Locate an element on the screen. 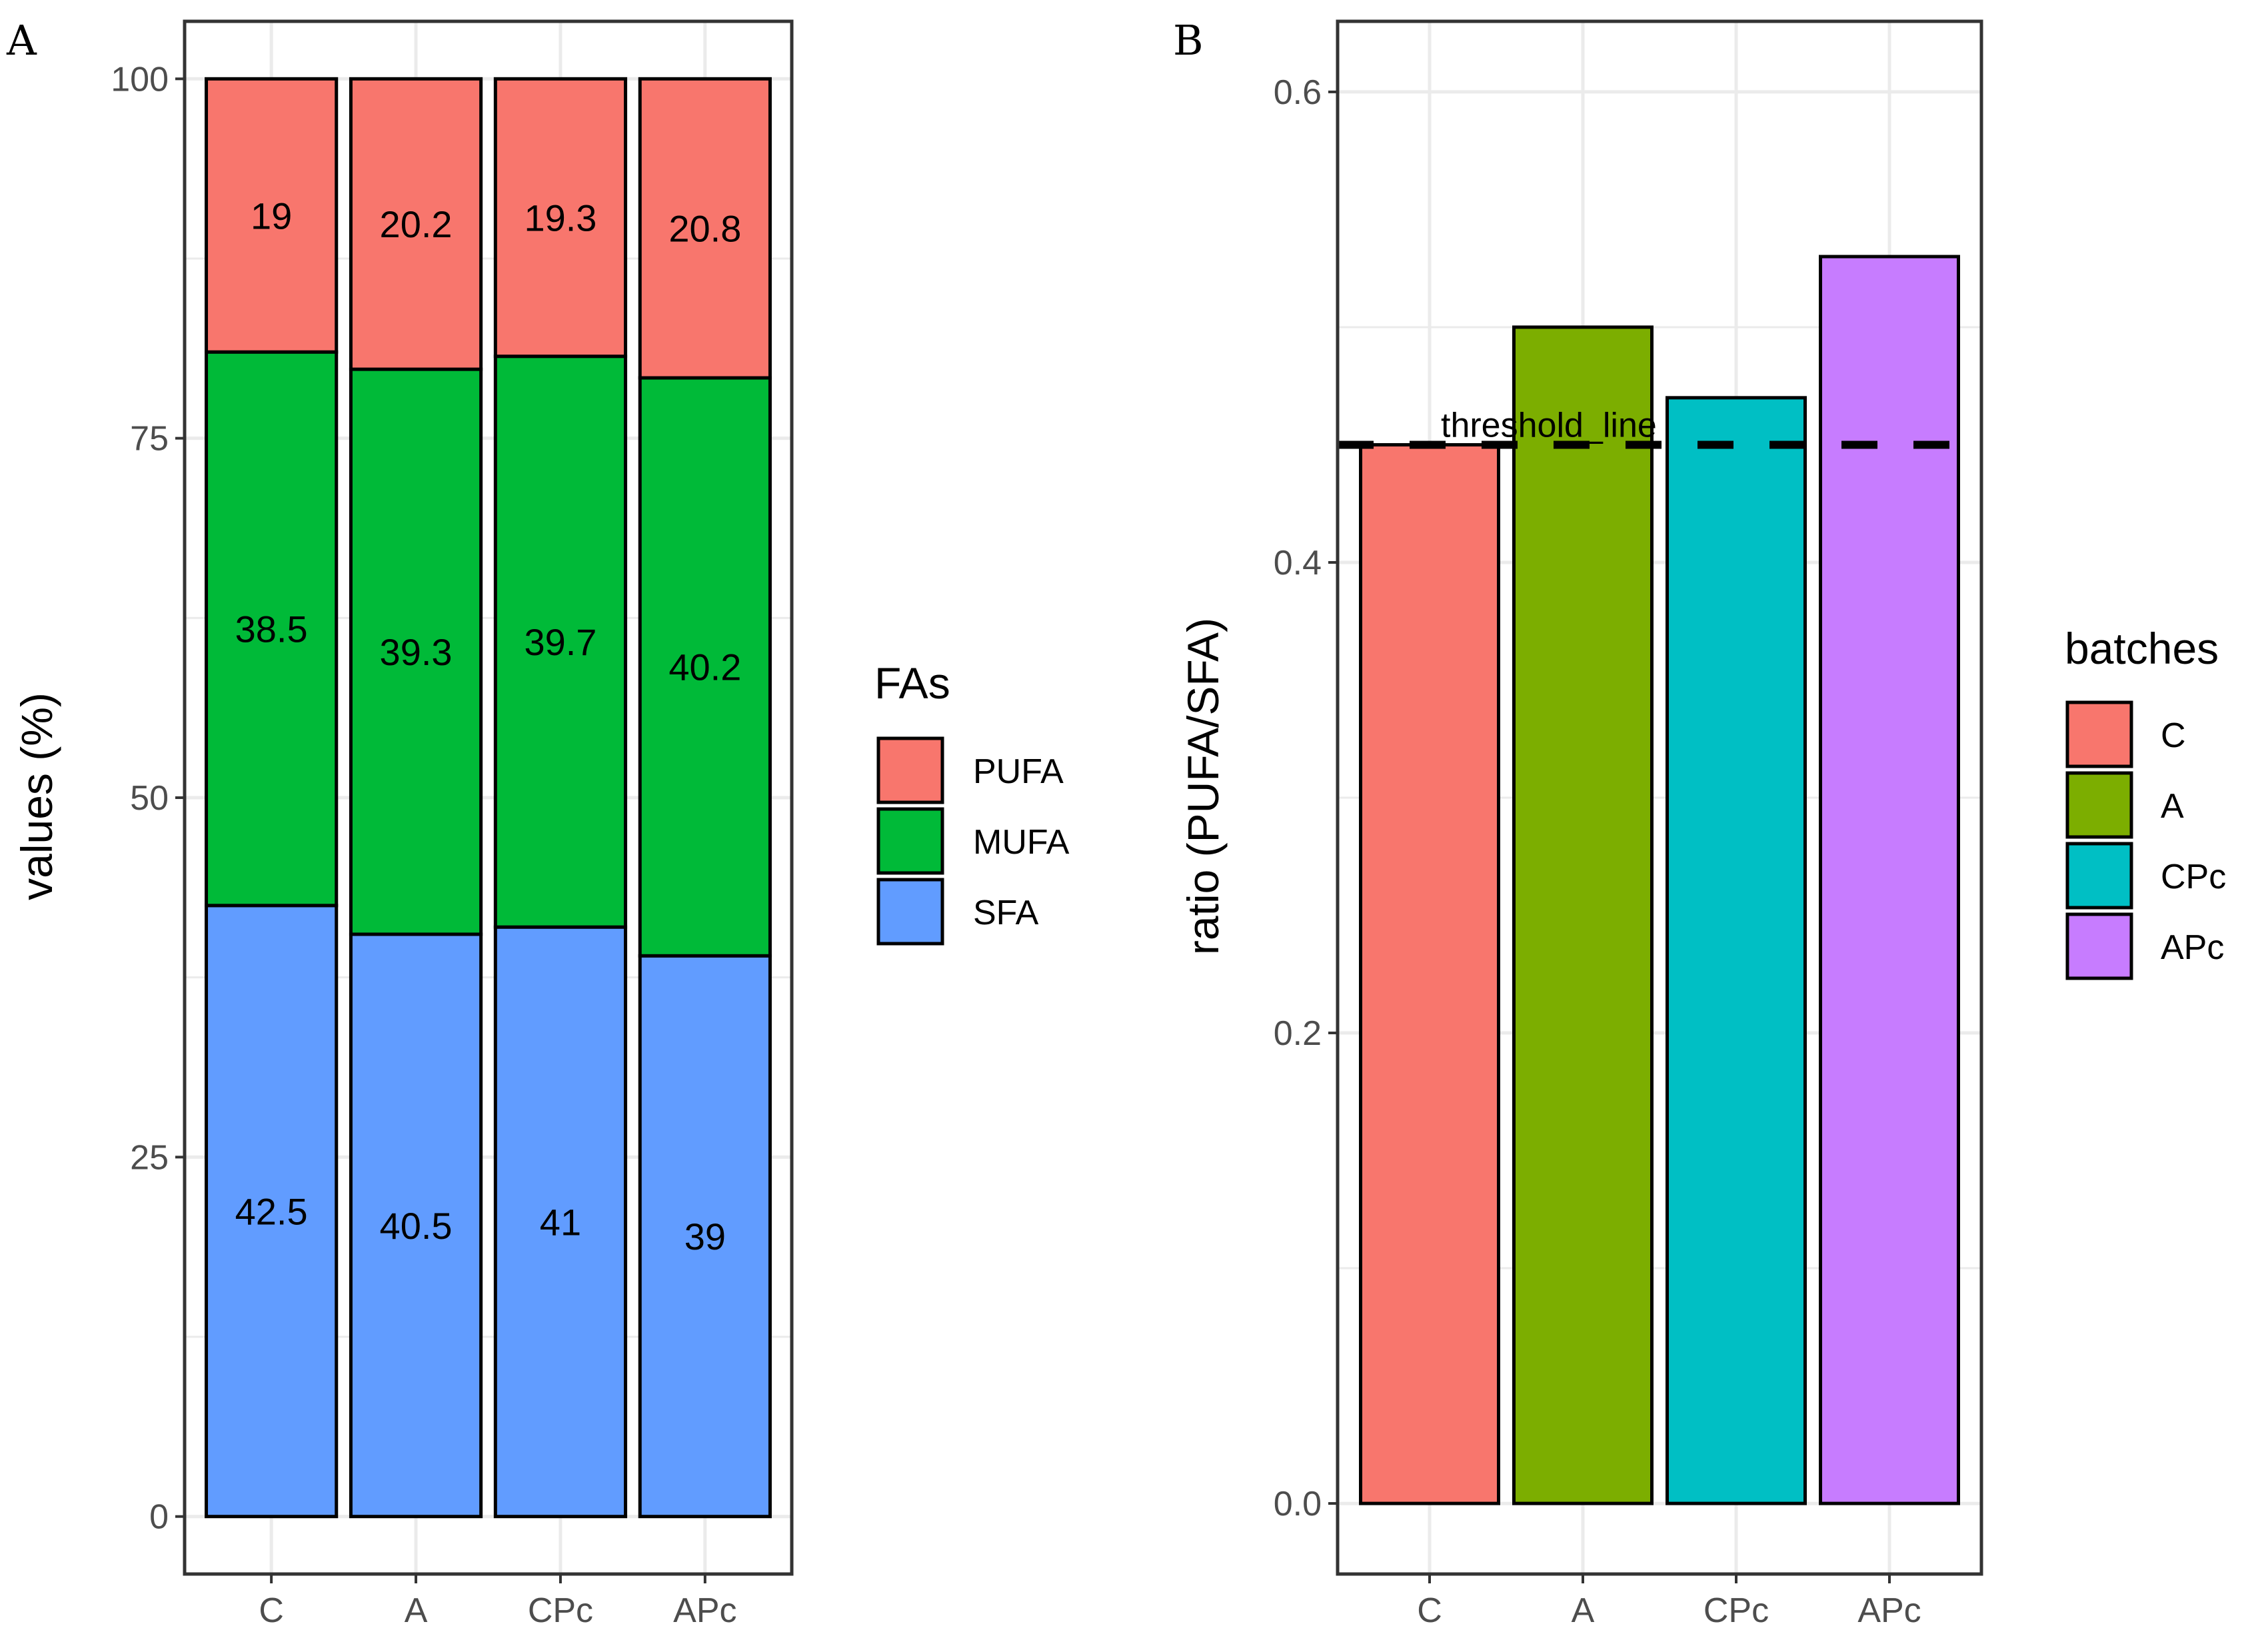 The height and width of the screenshot is (1642, 2268). bar-pufa-a is located at coordinates (416, 224).